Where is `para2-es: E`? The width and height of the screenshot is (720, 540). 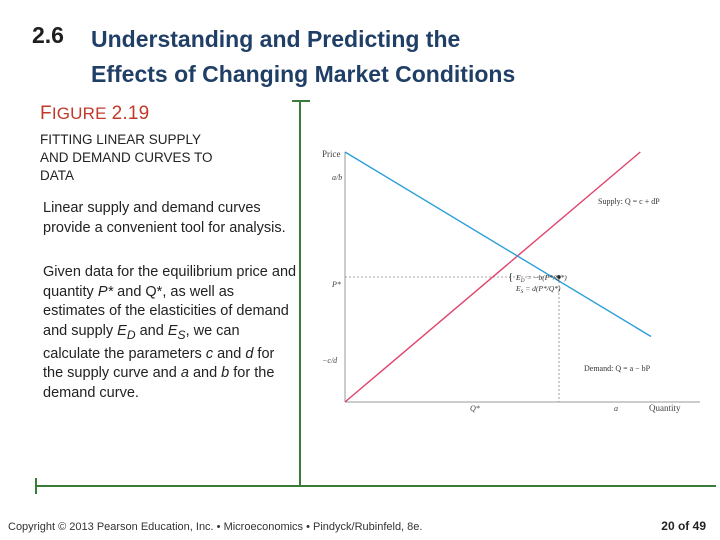
para2-es: E is located at coordinates (172, 330).